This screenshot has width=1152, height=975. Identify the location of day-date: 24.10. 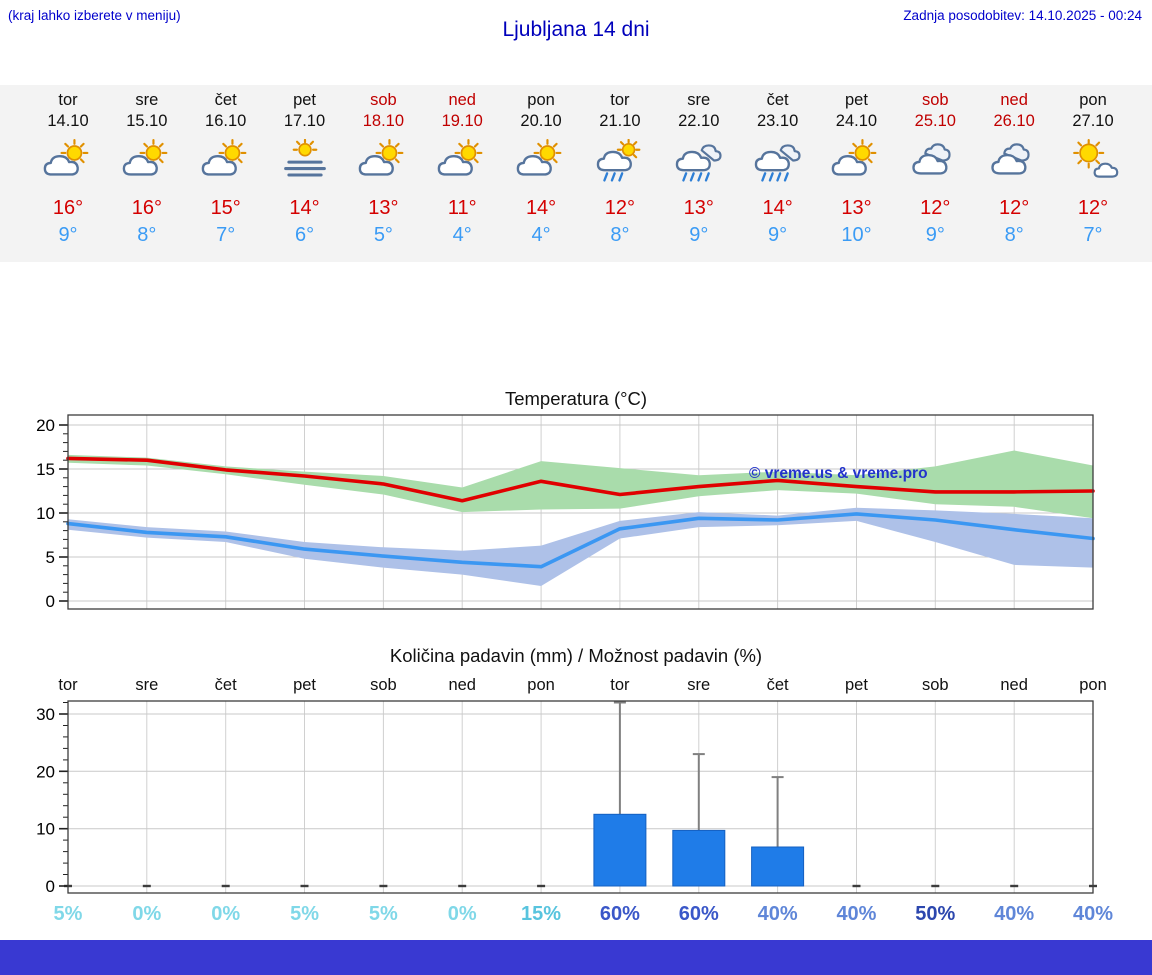
(856, 121).